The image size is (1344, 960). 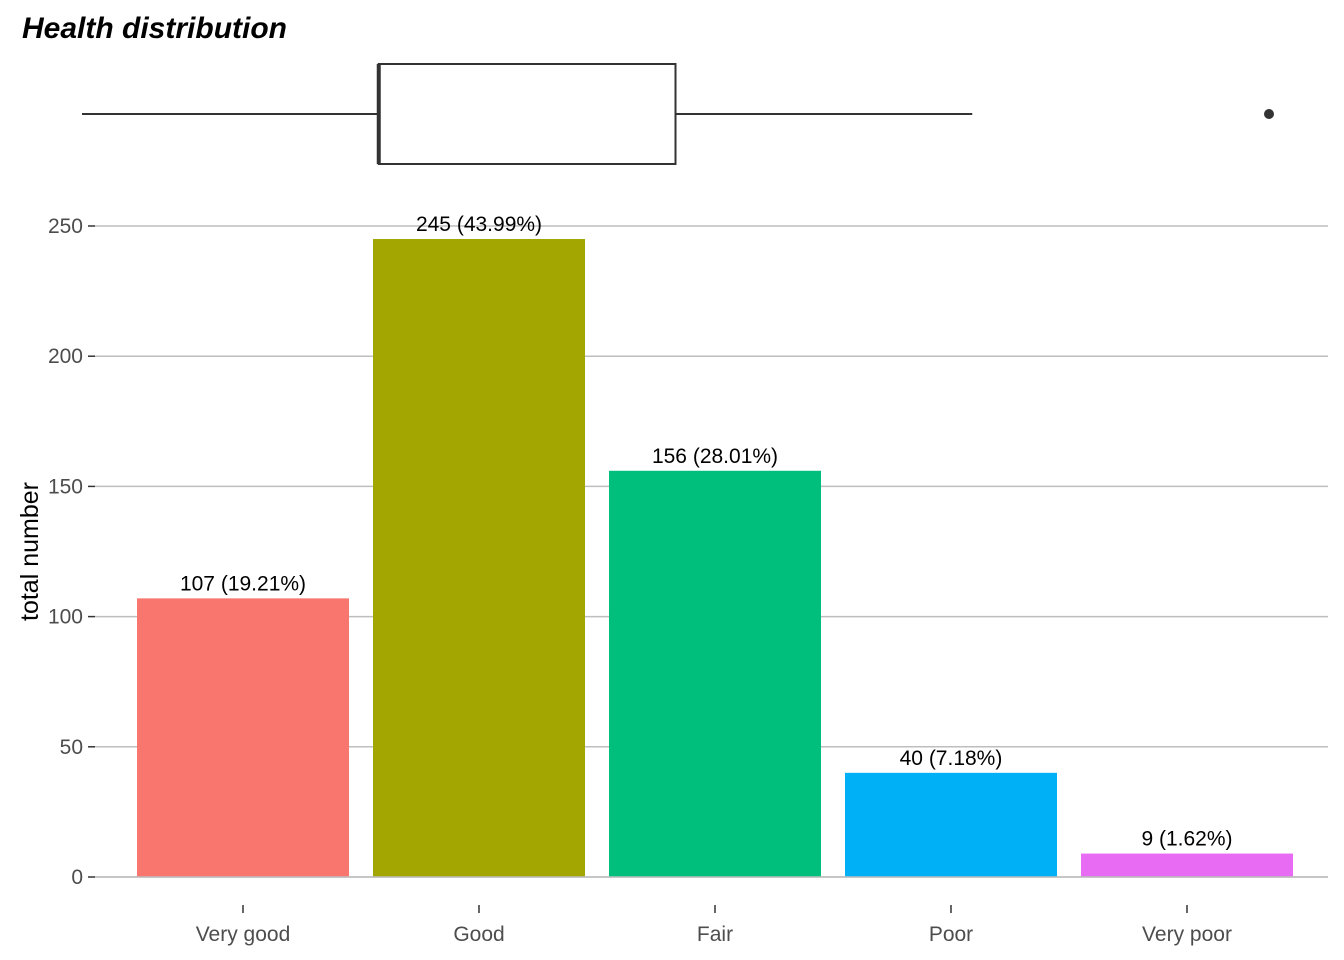 What do you see at coordinates (1186, 839) in the screenshot?
I see `data-label: 9 (1.62%)` at bounding box center [1186, 839].